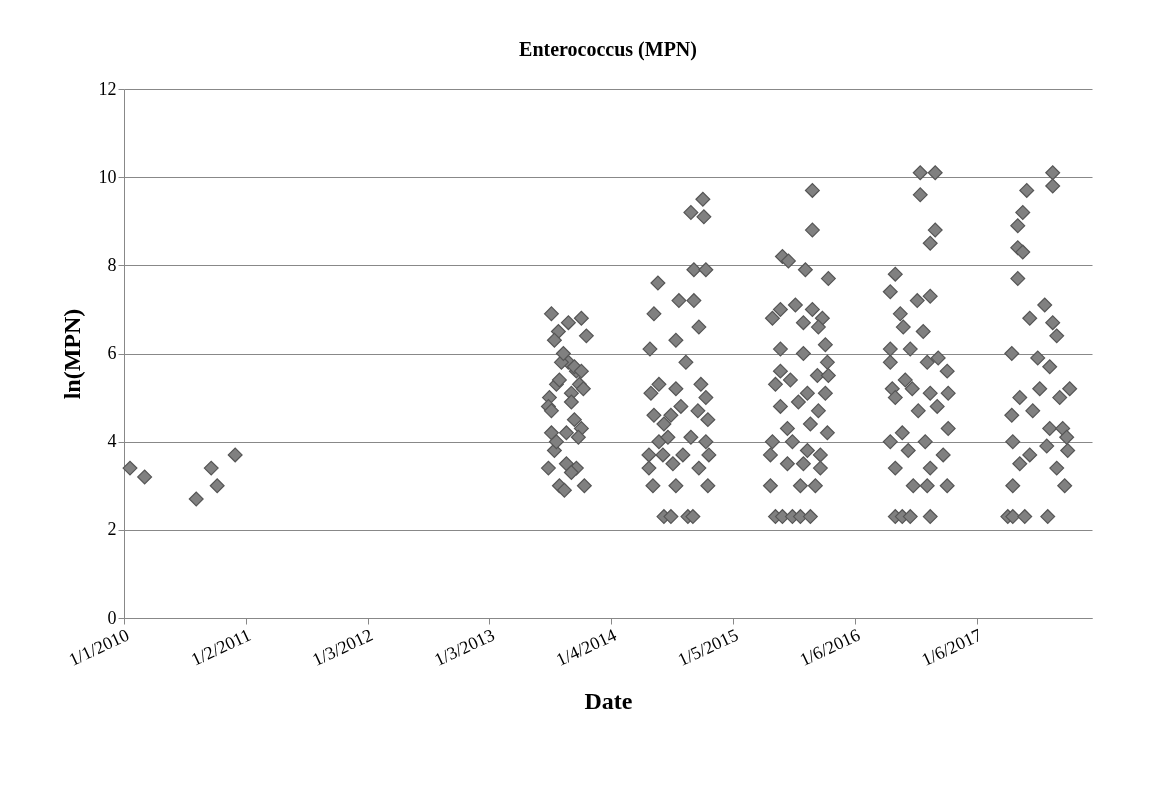 This screenshot has width=1153, height=795. What do you see at coordinates (112, 441) in the screenshot?
I see `y-tick-label: 4` at bounding box center [112, 441].